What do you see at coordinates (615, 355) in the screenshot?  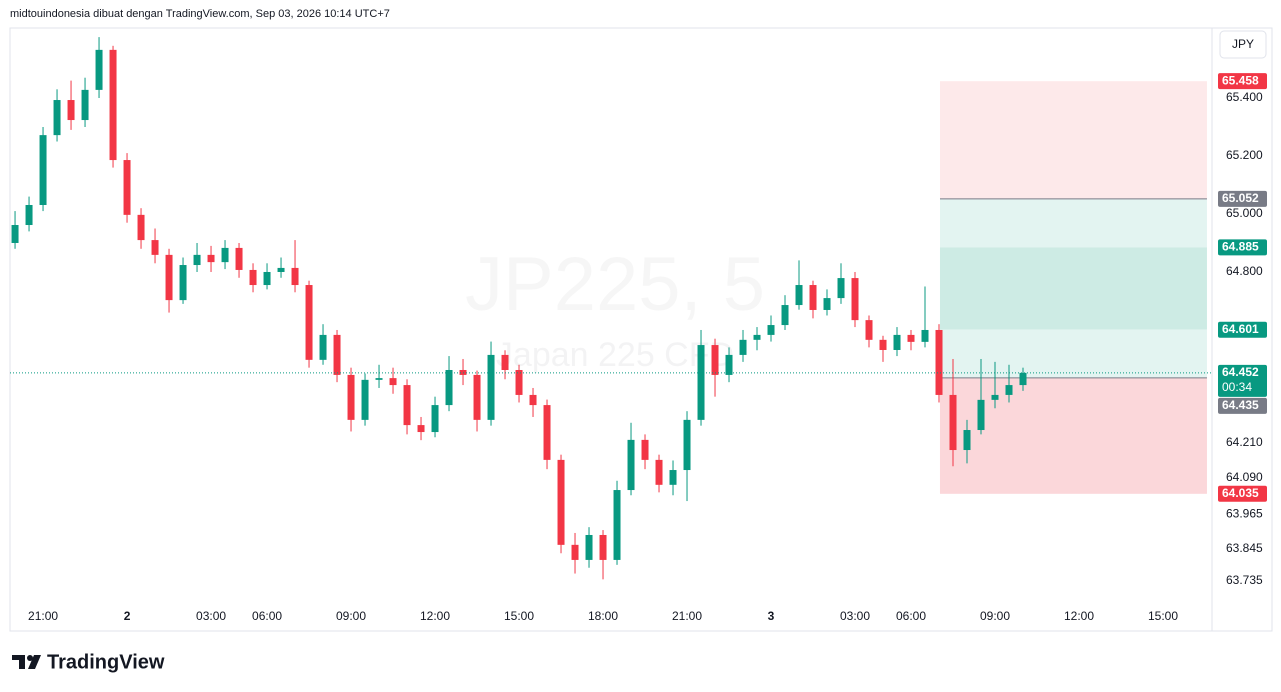 I see `watermark-name: Japan 225 CFD` at bounding box center [615, 355].